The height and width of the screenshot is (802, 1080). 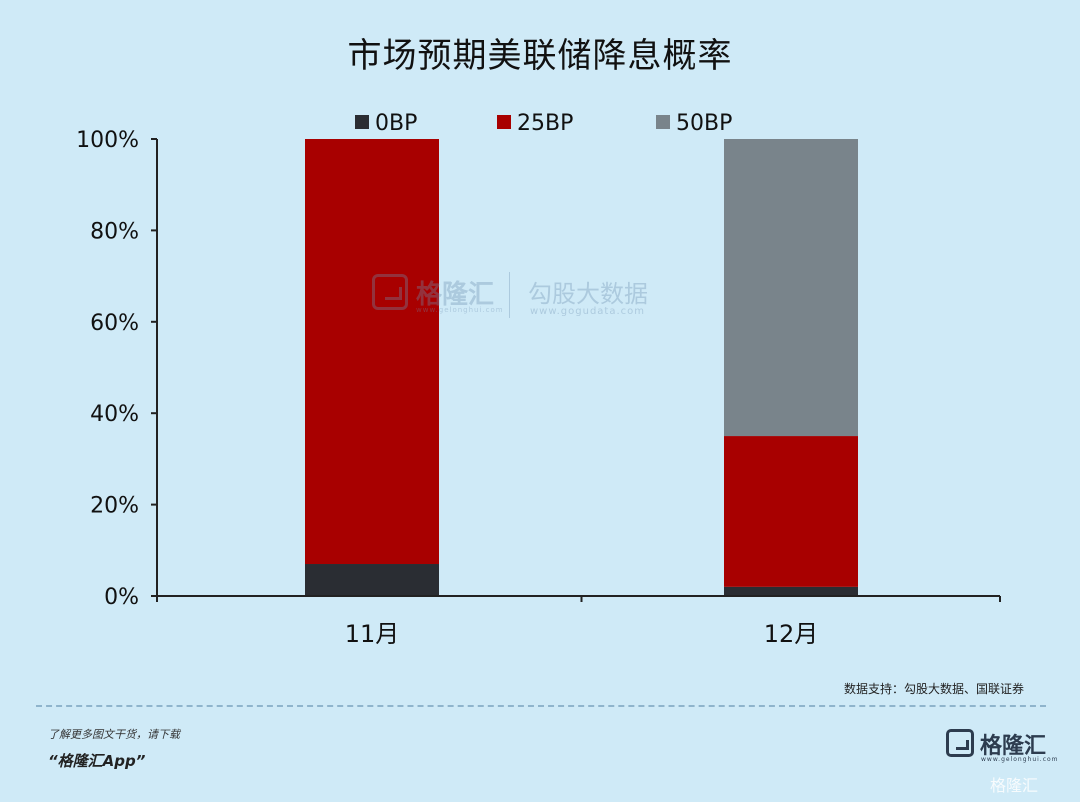 What do you see at coordinates (114, 231) in the screenshot?
I see `y-tick-label: 80%` at bounding box center [114, 231].